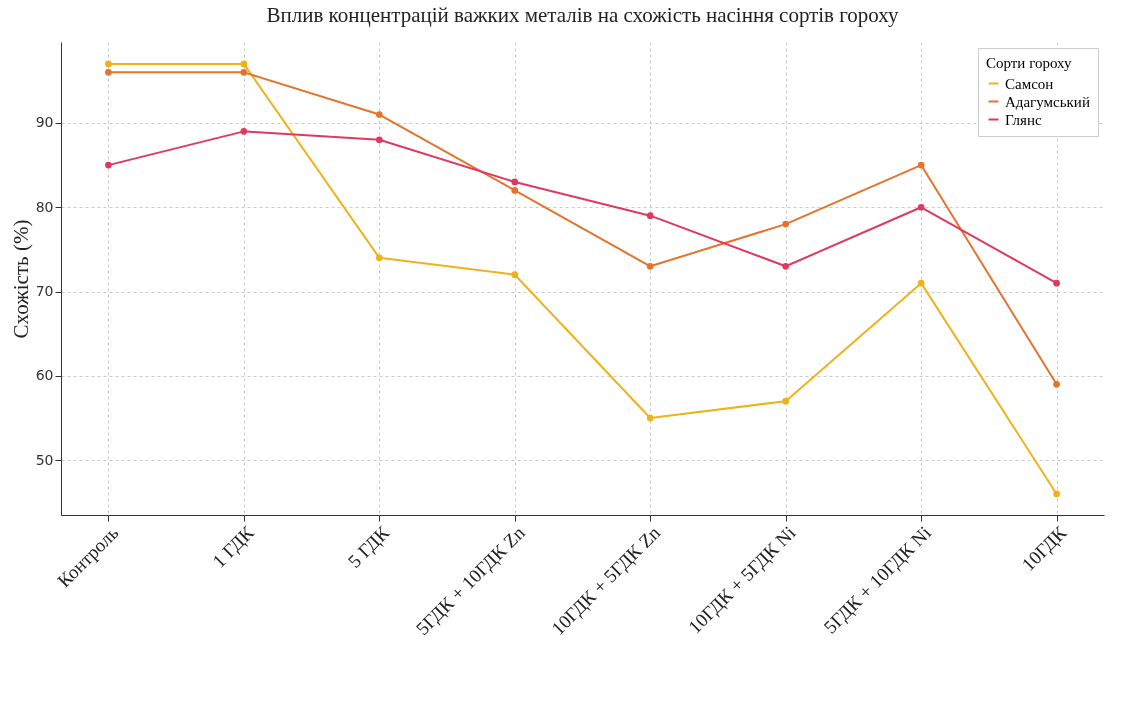 The width and height of the screenshot is (1129, 701). Describe the element at coordinates (44, 459) in the screenshot. I see `y-tick-label: 50` at that location.